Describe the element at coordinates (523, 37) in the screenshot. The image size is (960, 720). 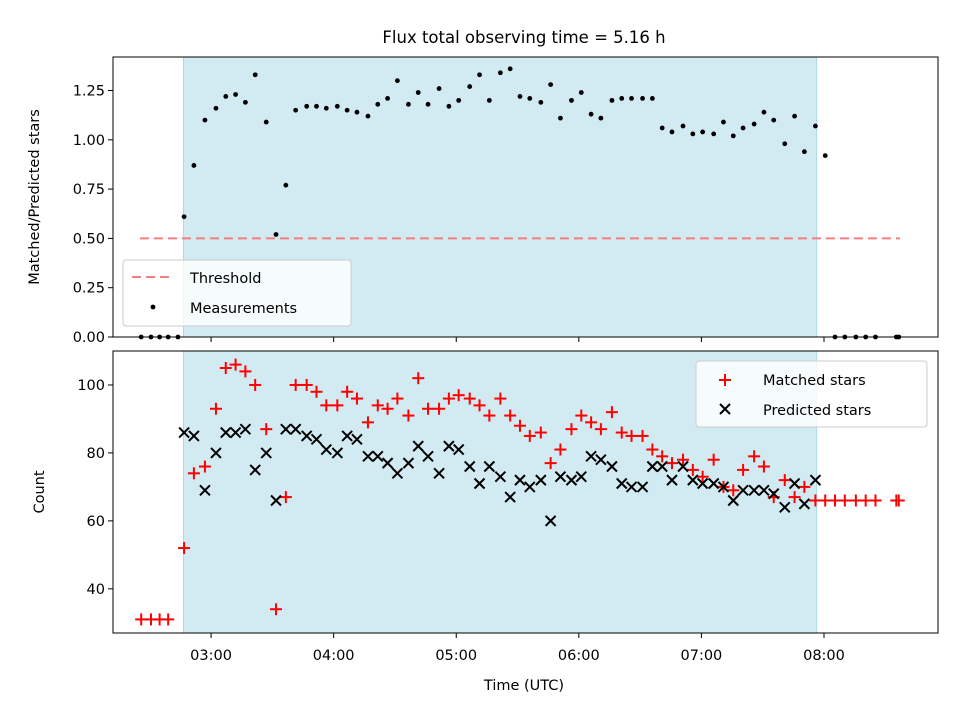
I see `chart-title: Flux total observing time = 5.16 h` at that location.